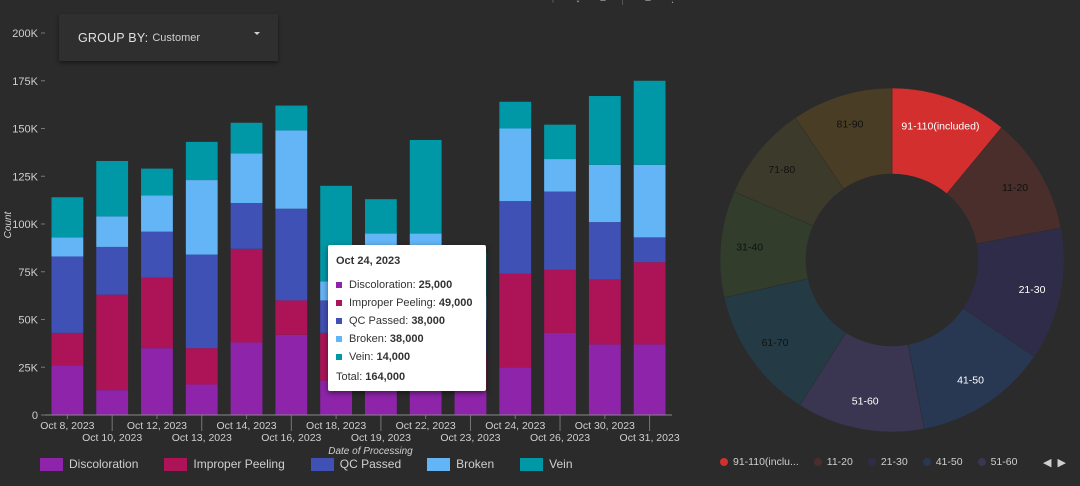 This screenshot has height=486, width=1080. I want to click on tooltip-row: Discoloration: 25,000, so click(407, 285).